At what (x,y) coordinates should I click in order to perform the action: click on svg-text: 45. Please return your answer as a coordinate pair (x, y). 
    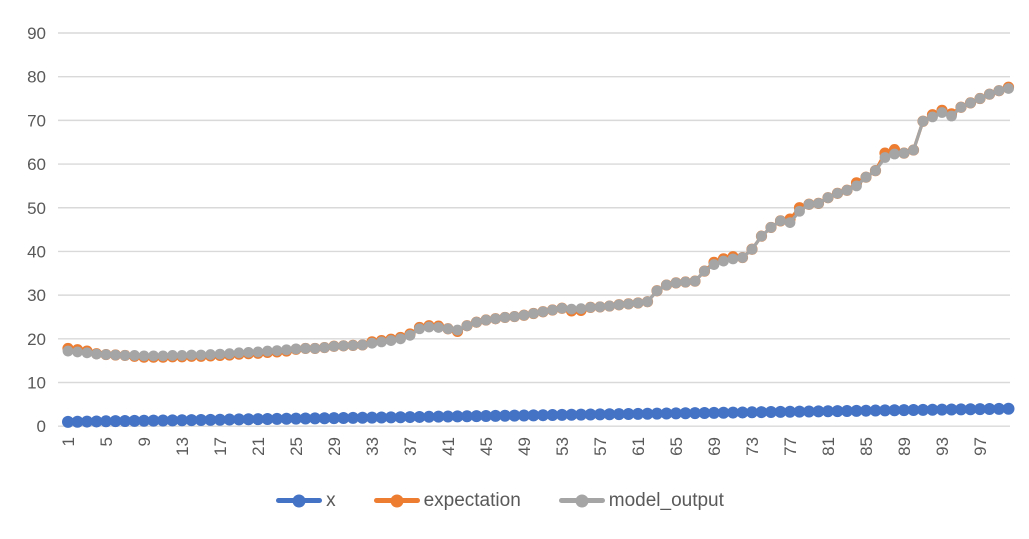
    Looking at the image, I should click on (486, 446).